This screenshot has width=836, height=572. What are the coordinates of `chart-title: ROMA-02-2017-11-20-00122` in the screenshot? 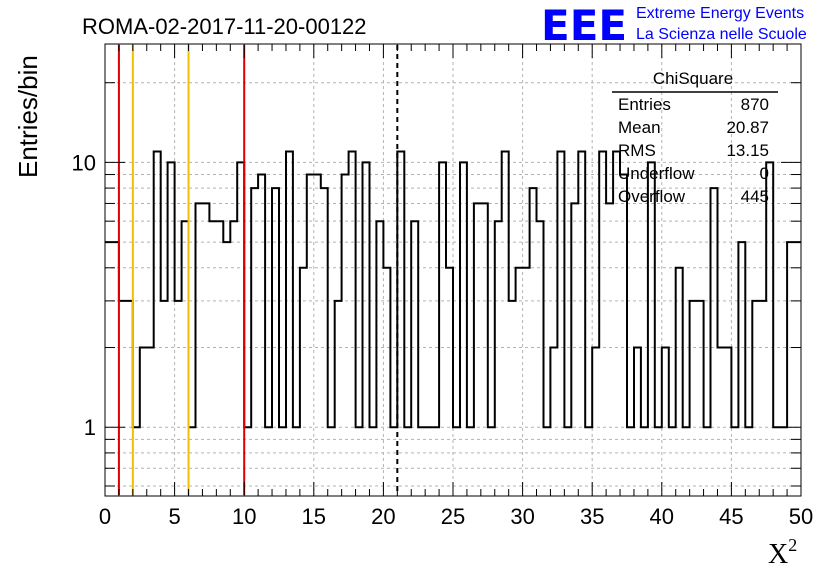 It's located at (224, 26).